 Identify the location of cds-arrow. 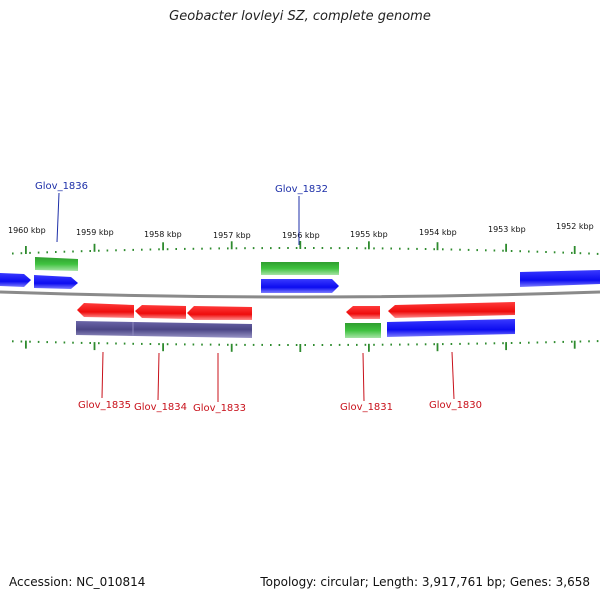
(560, 278).